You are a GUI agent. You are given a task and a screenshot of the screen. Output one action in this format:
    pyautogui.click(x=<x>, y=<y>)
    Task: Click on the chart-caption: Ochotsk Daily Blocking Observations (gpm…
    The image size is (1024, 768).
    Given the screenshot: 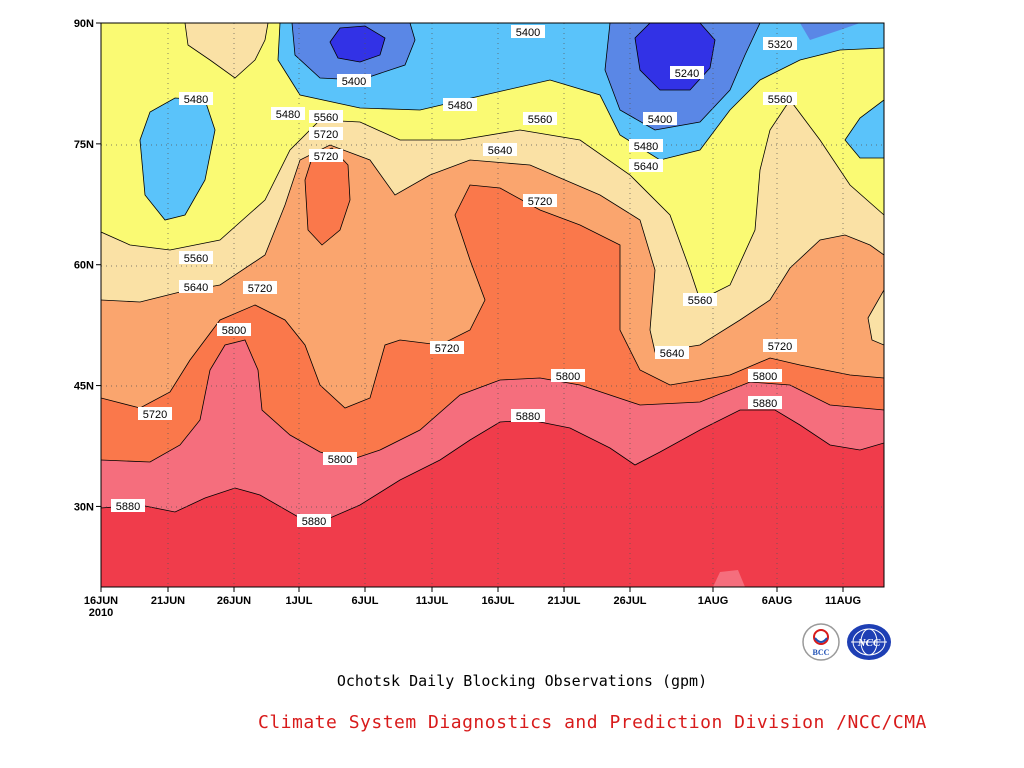 What is the action you would take?
    pyautogui.click(x=522, y=681)
    